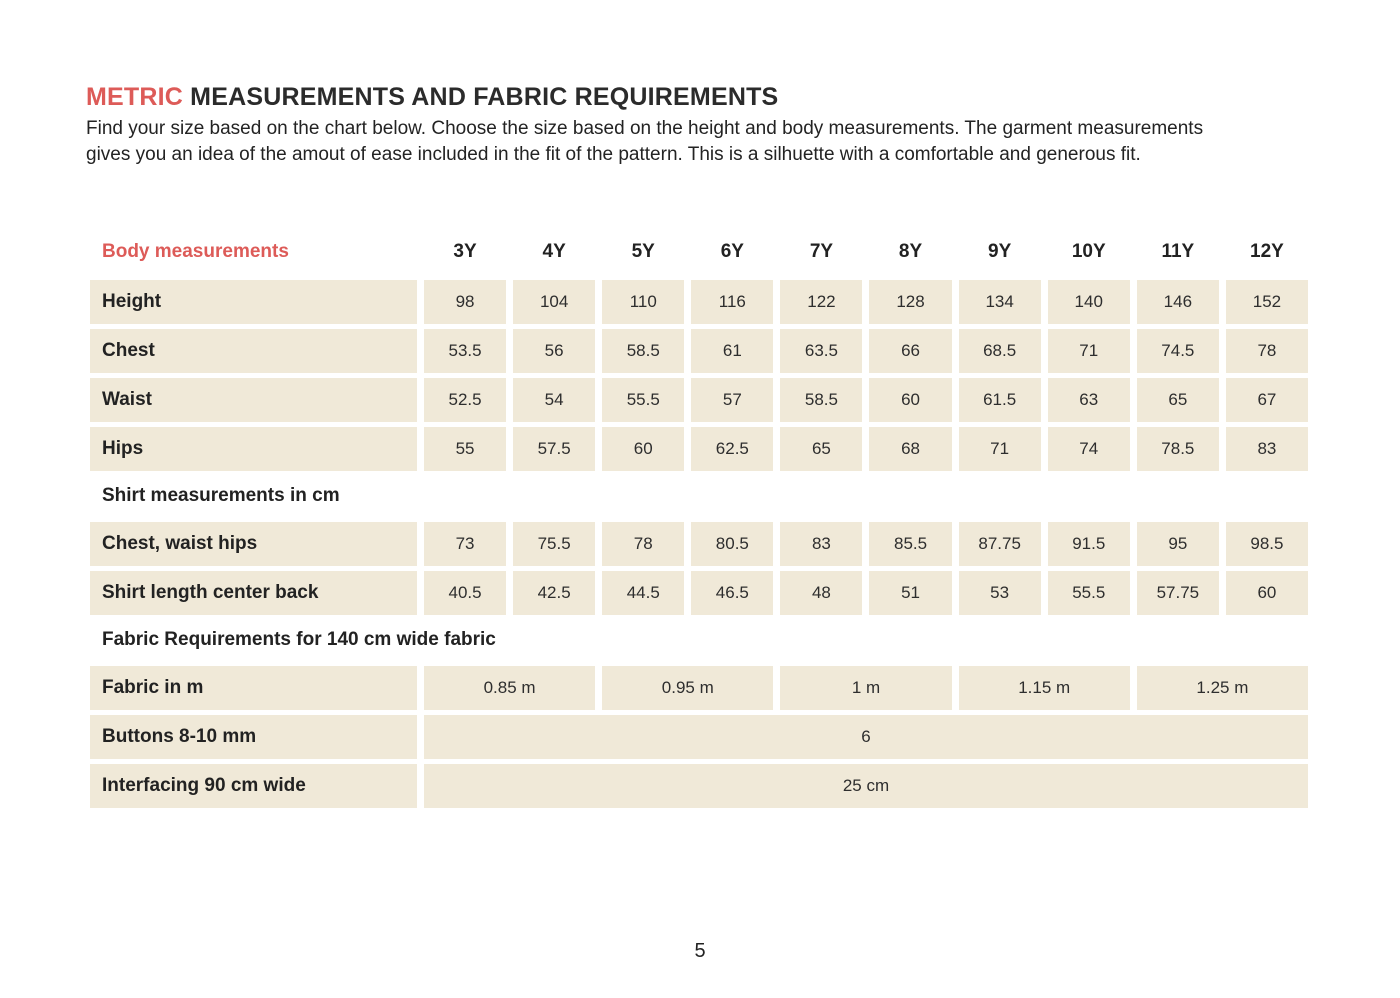  What do you see at coordinates (465, 251) in the screenshot?
I see `column-header-size: 3Y` at bounding box center [465, 251].